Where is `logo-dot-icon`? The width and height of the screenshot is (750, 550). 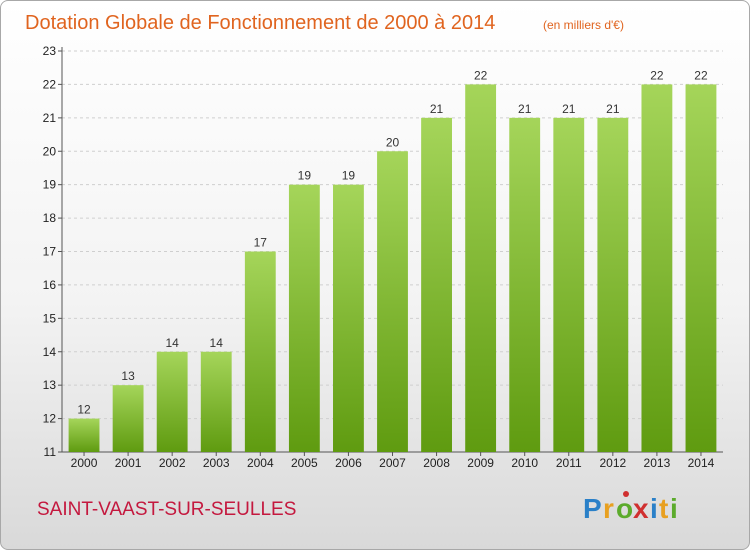 logo-dot-icon is located at coordinates (626, 494).